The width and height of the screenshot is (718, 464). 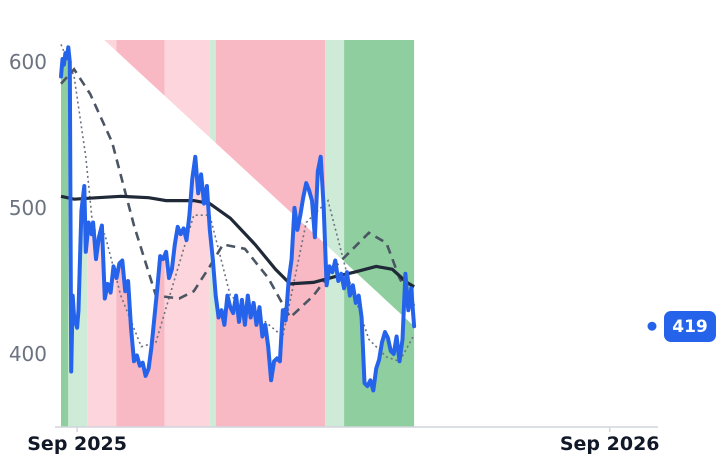 I want to click on y-tick-labels: 400 500 600, so click(x=28, y=208).